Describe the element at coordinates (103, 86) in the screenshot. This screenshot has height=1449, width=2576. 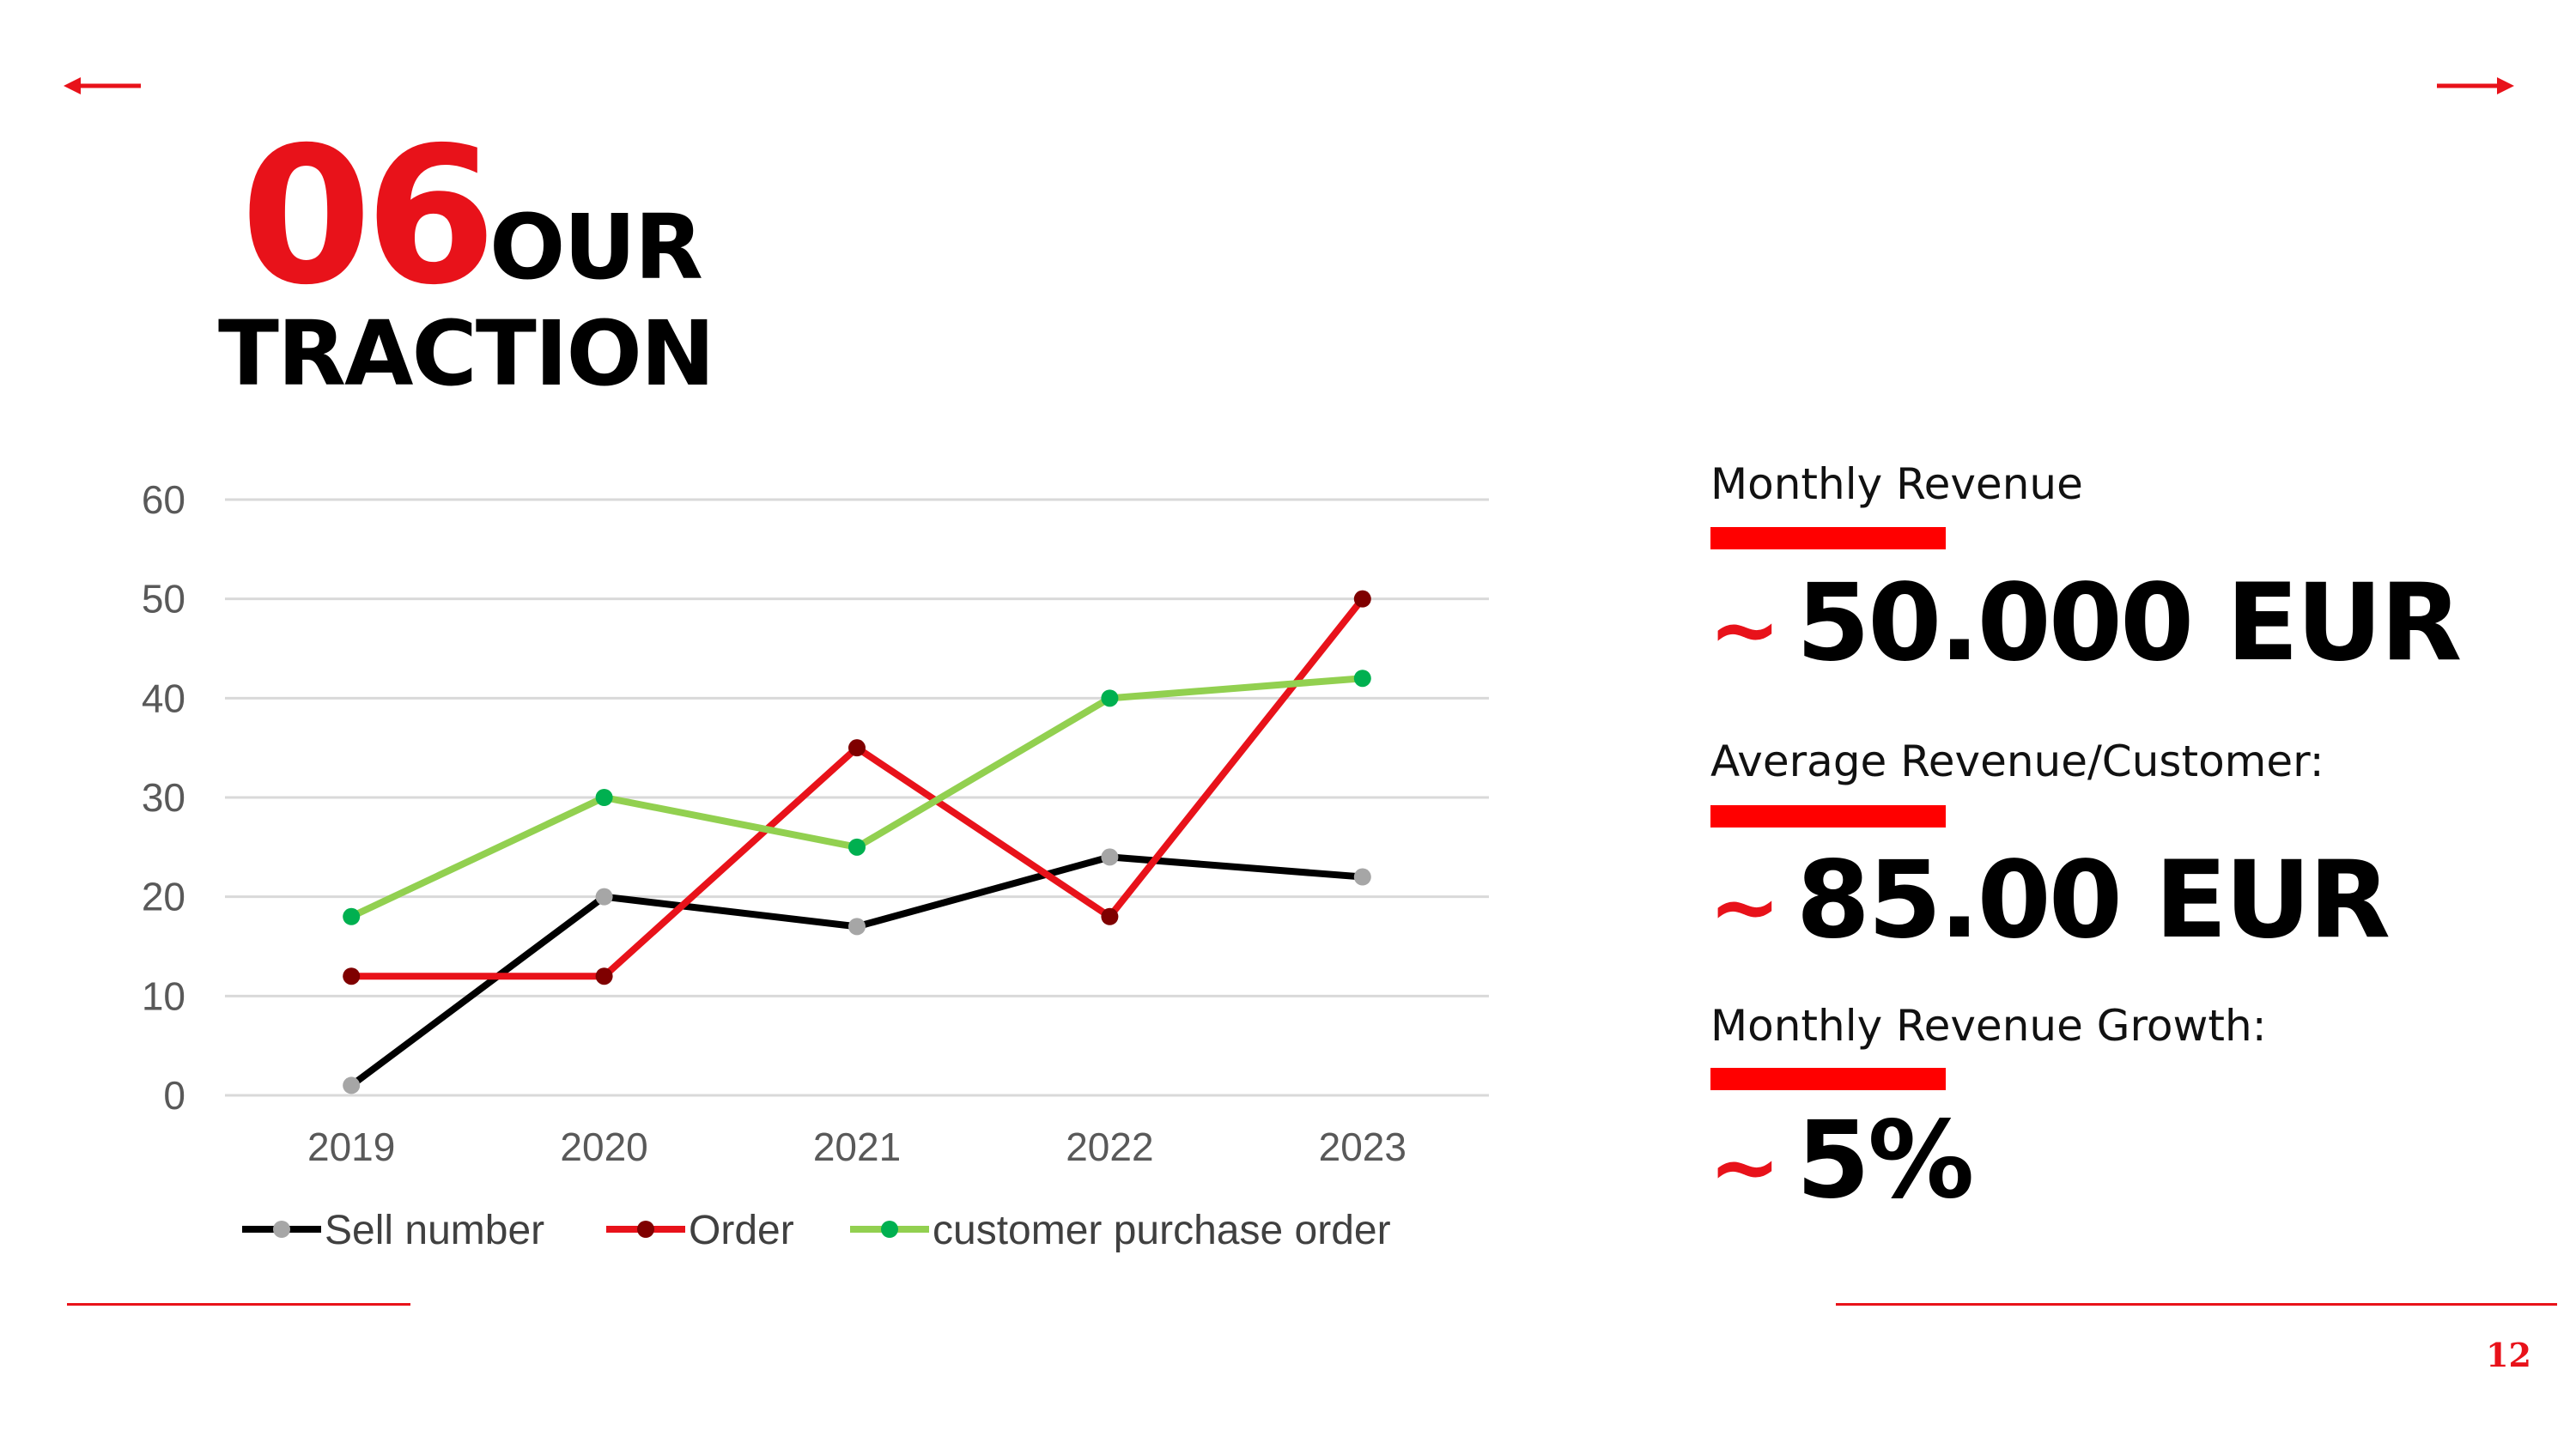
I see `arrow-left-icon` at that location.